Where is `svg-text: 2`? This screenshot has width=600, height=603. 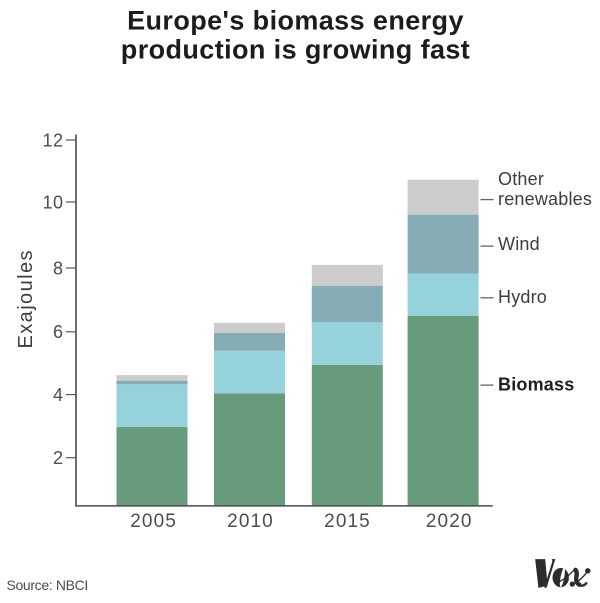 svg-text: 2 is located at coordinates (58, 458).